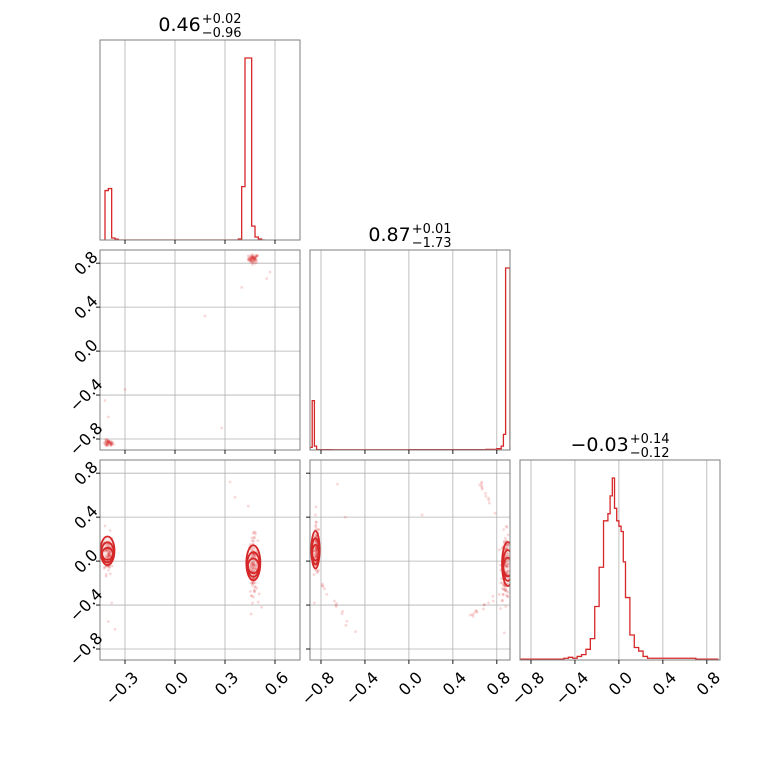 This screenshot has height=760, width=760. Describe the element at coordinates (600, 445) in the screenshot. I see `title-value: −0.03` at that location.